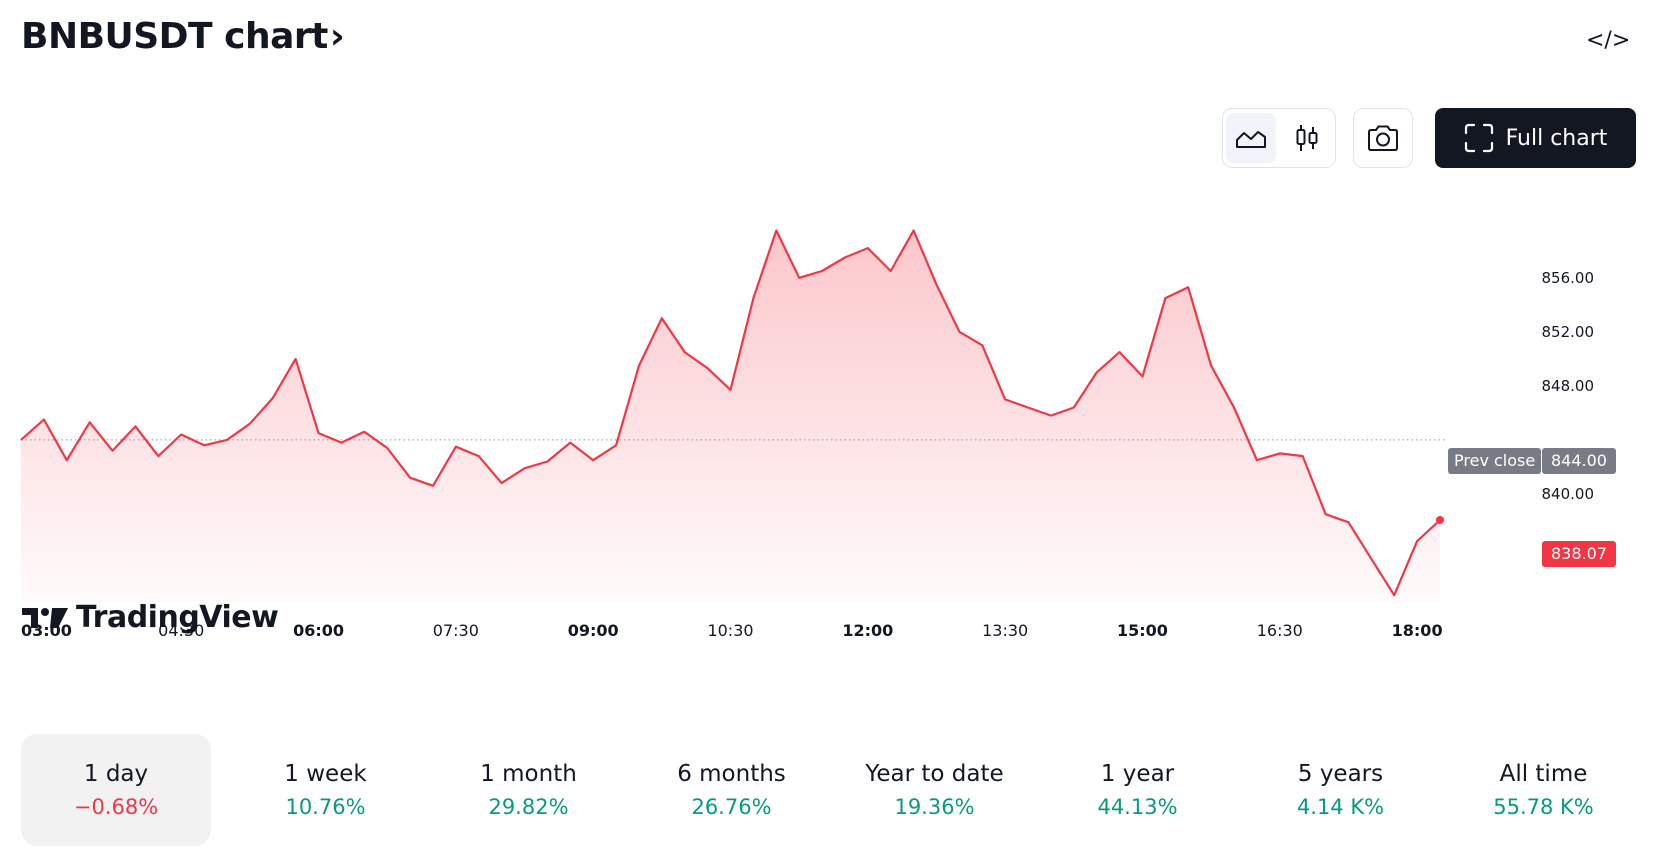  I want to click on y-tick-label: 852.00, so click(1568, 332).